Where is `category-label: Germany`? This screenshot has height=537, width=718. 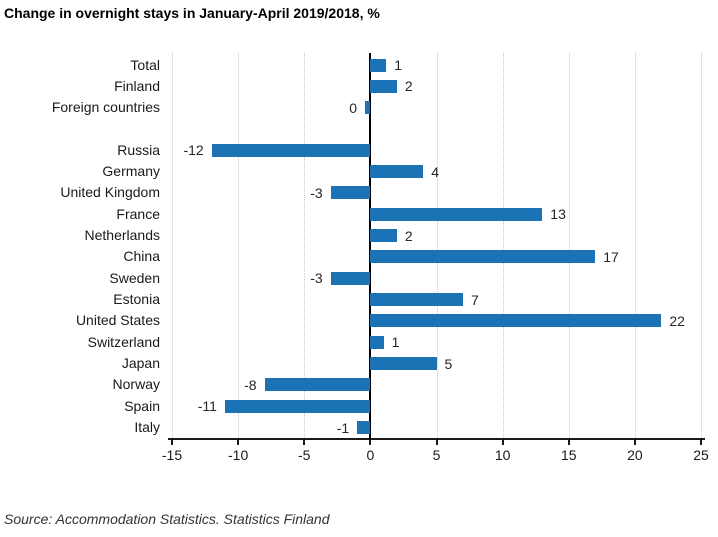
category-label: Germany is located at coordinates (131, 171).